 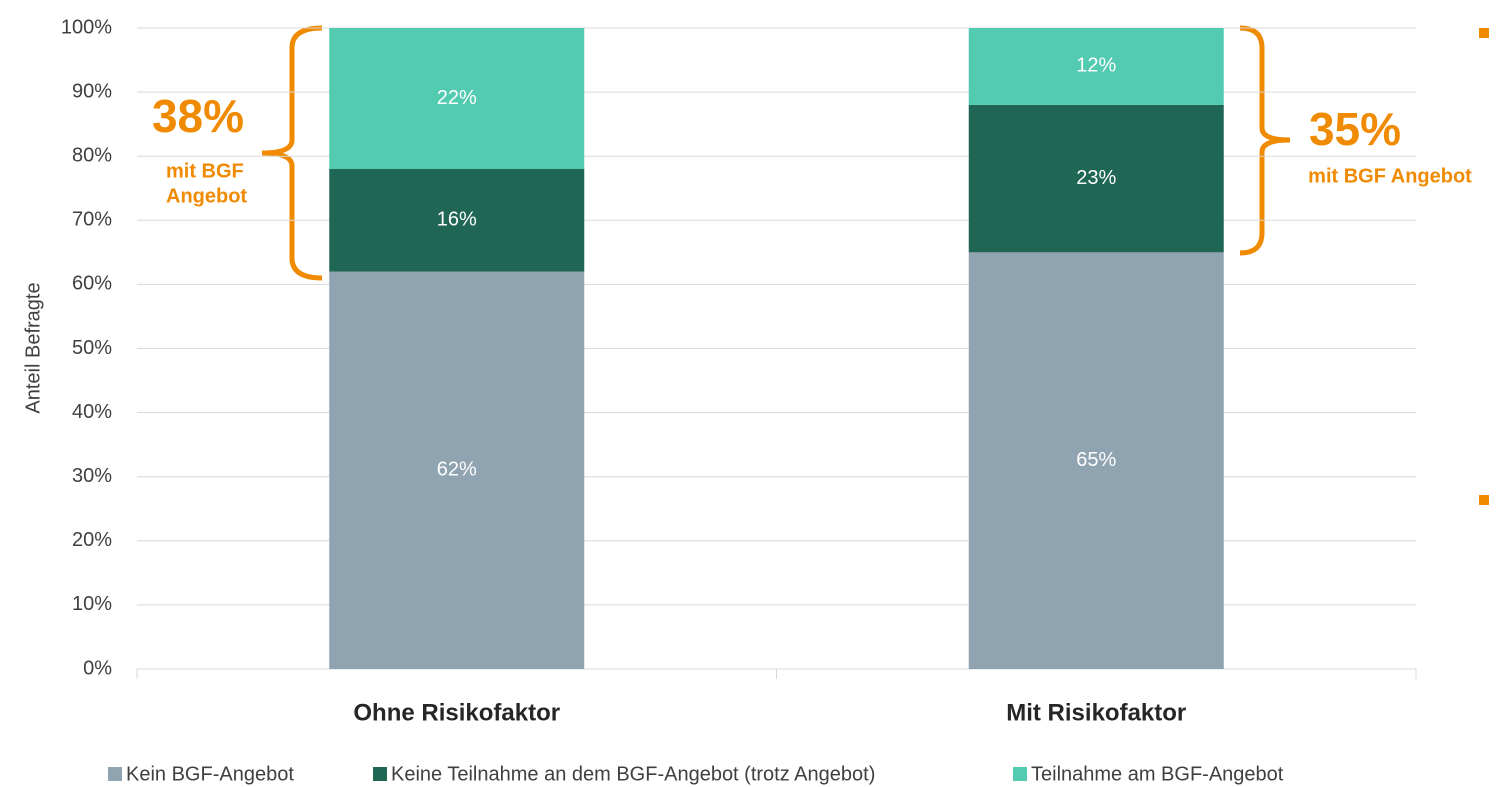 I want to click on y-axis-label: Anteil Befragte, so click(x=33, y=347).